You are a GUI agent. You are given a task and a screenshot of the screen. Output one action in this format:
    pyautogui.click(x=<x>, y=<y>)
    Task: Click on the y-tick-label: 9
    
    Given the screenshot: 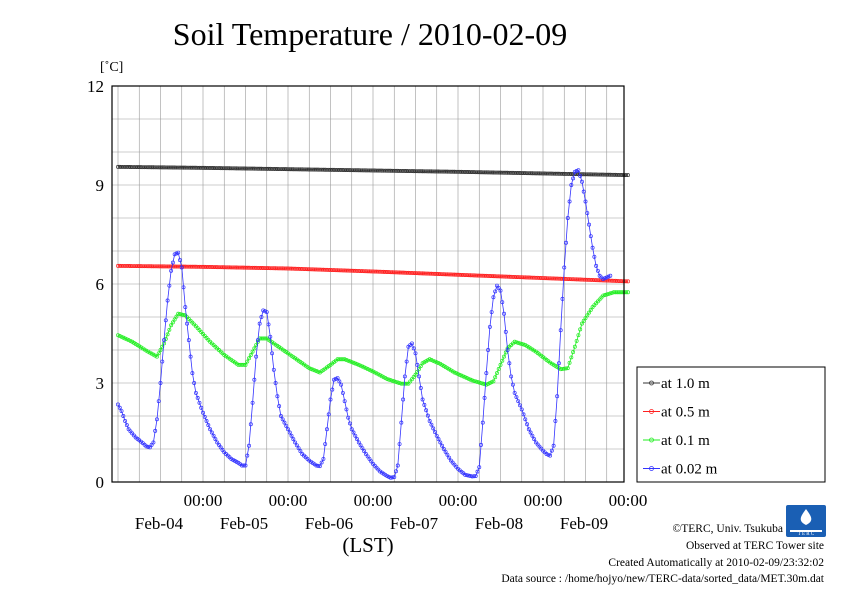 What is the action you would take?
    pyautogui.click(x=100, y=185)
    